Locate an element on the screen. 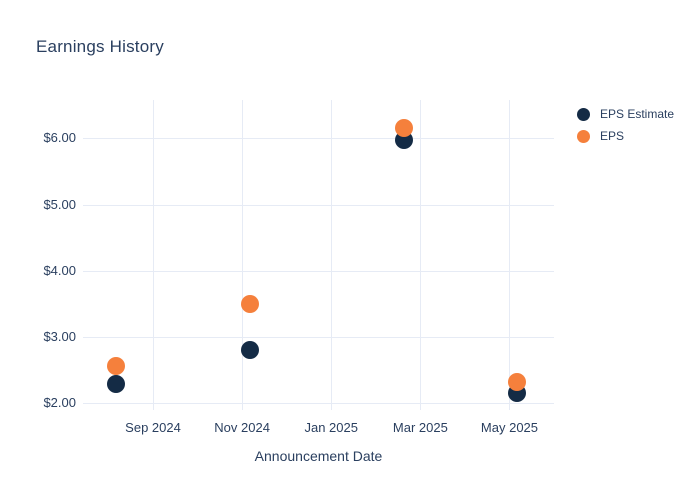  y-tick-label: $5.00 is located at coordinates (59, 204).